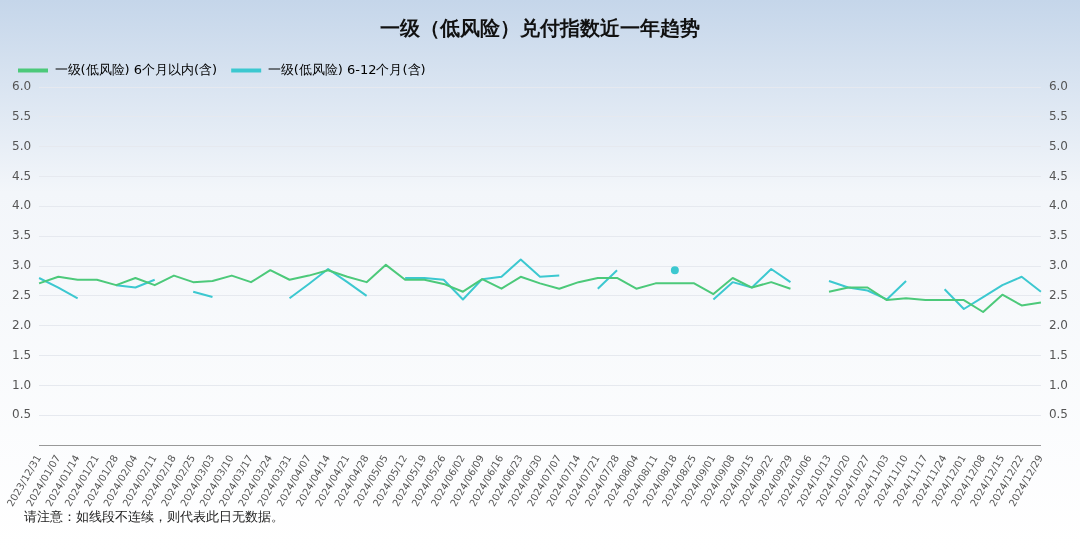 The image size is (1080, 550). Describe the element at coordinates (136, 69) in the screenshot. I see `legend-label: 一级(低风险) 6个月以内(含)` at that location.